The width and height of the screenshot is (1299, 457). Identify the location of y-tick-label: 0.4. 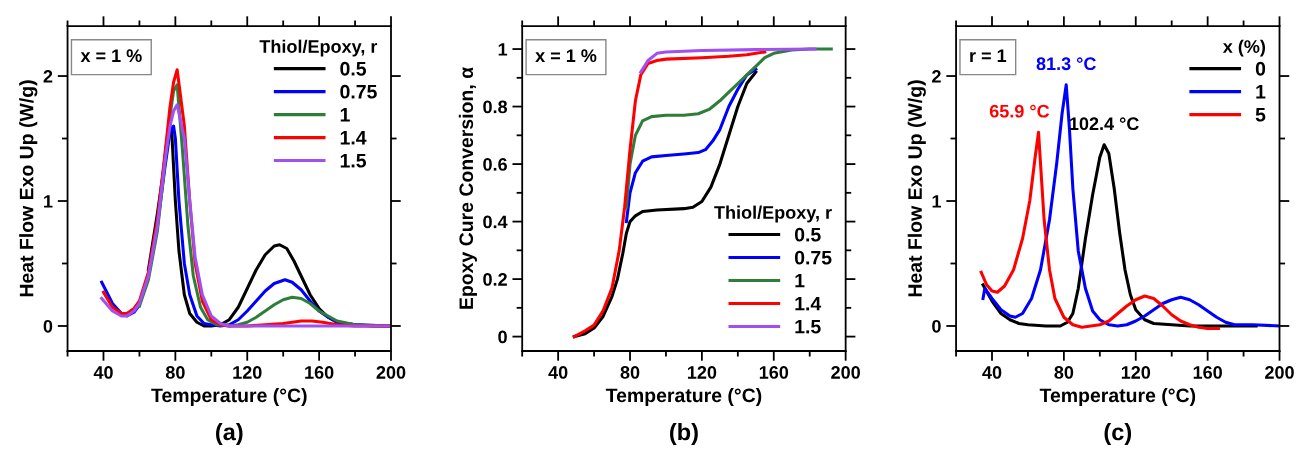
(495, 222).